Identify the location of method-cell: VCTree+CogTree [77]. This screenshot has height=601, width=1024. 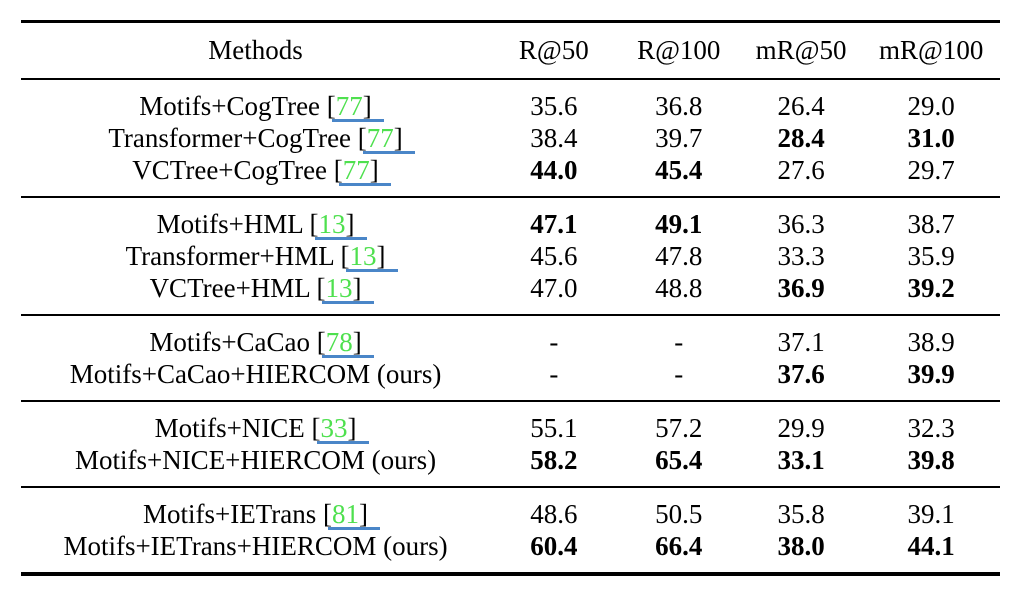
(255, 175).